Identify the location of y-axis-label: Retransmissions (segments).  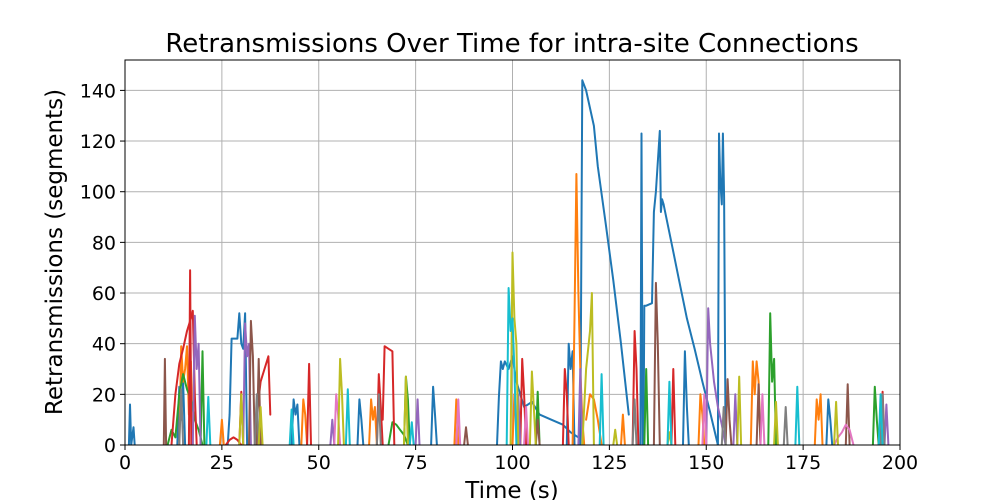
(55, 252).